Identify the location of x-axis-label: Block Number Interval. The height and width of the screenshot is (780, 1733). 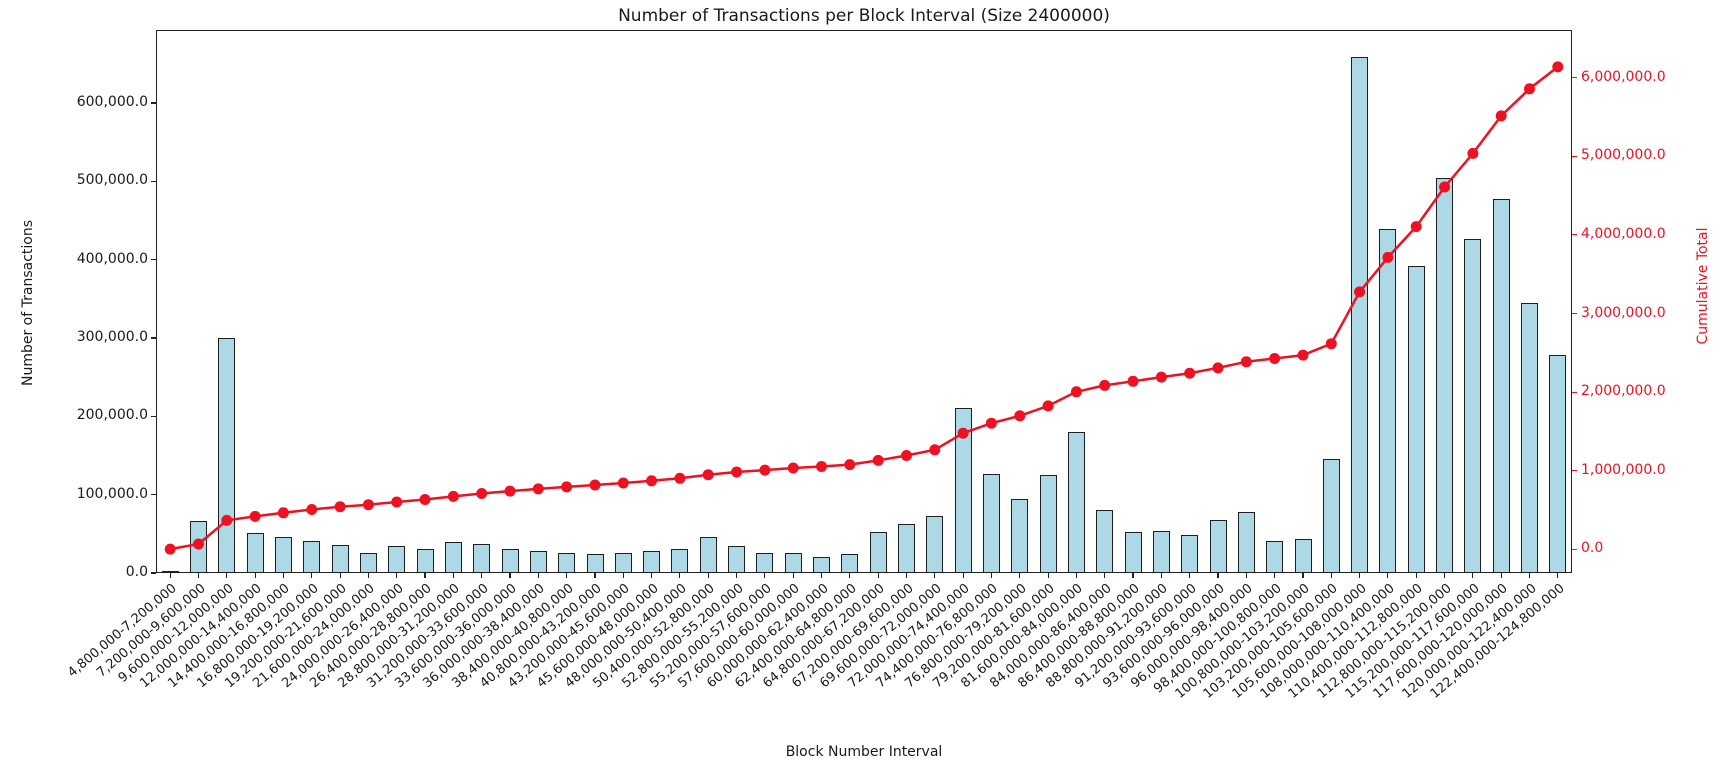
(864, 752).